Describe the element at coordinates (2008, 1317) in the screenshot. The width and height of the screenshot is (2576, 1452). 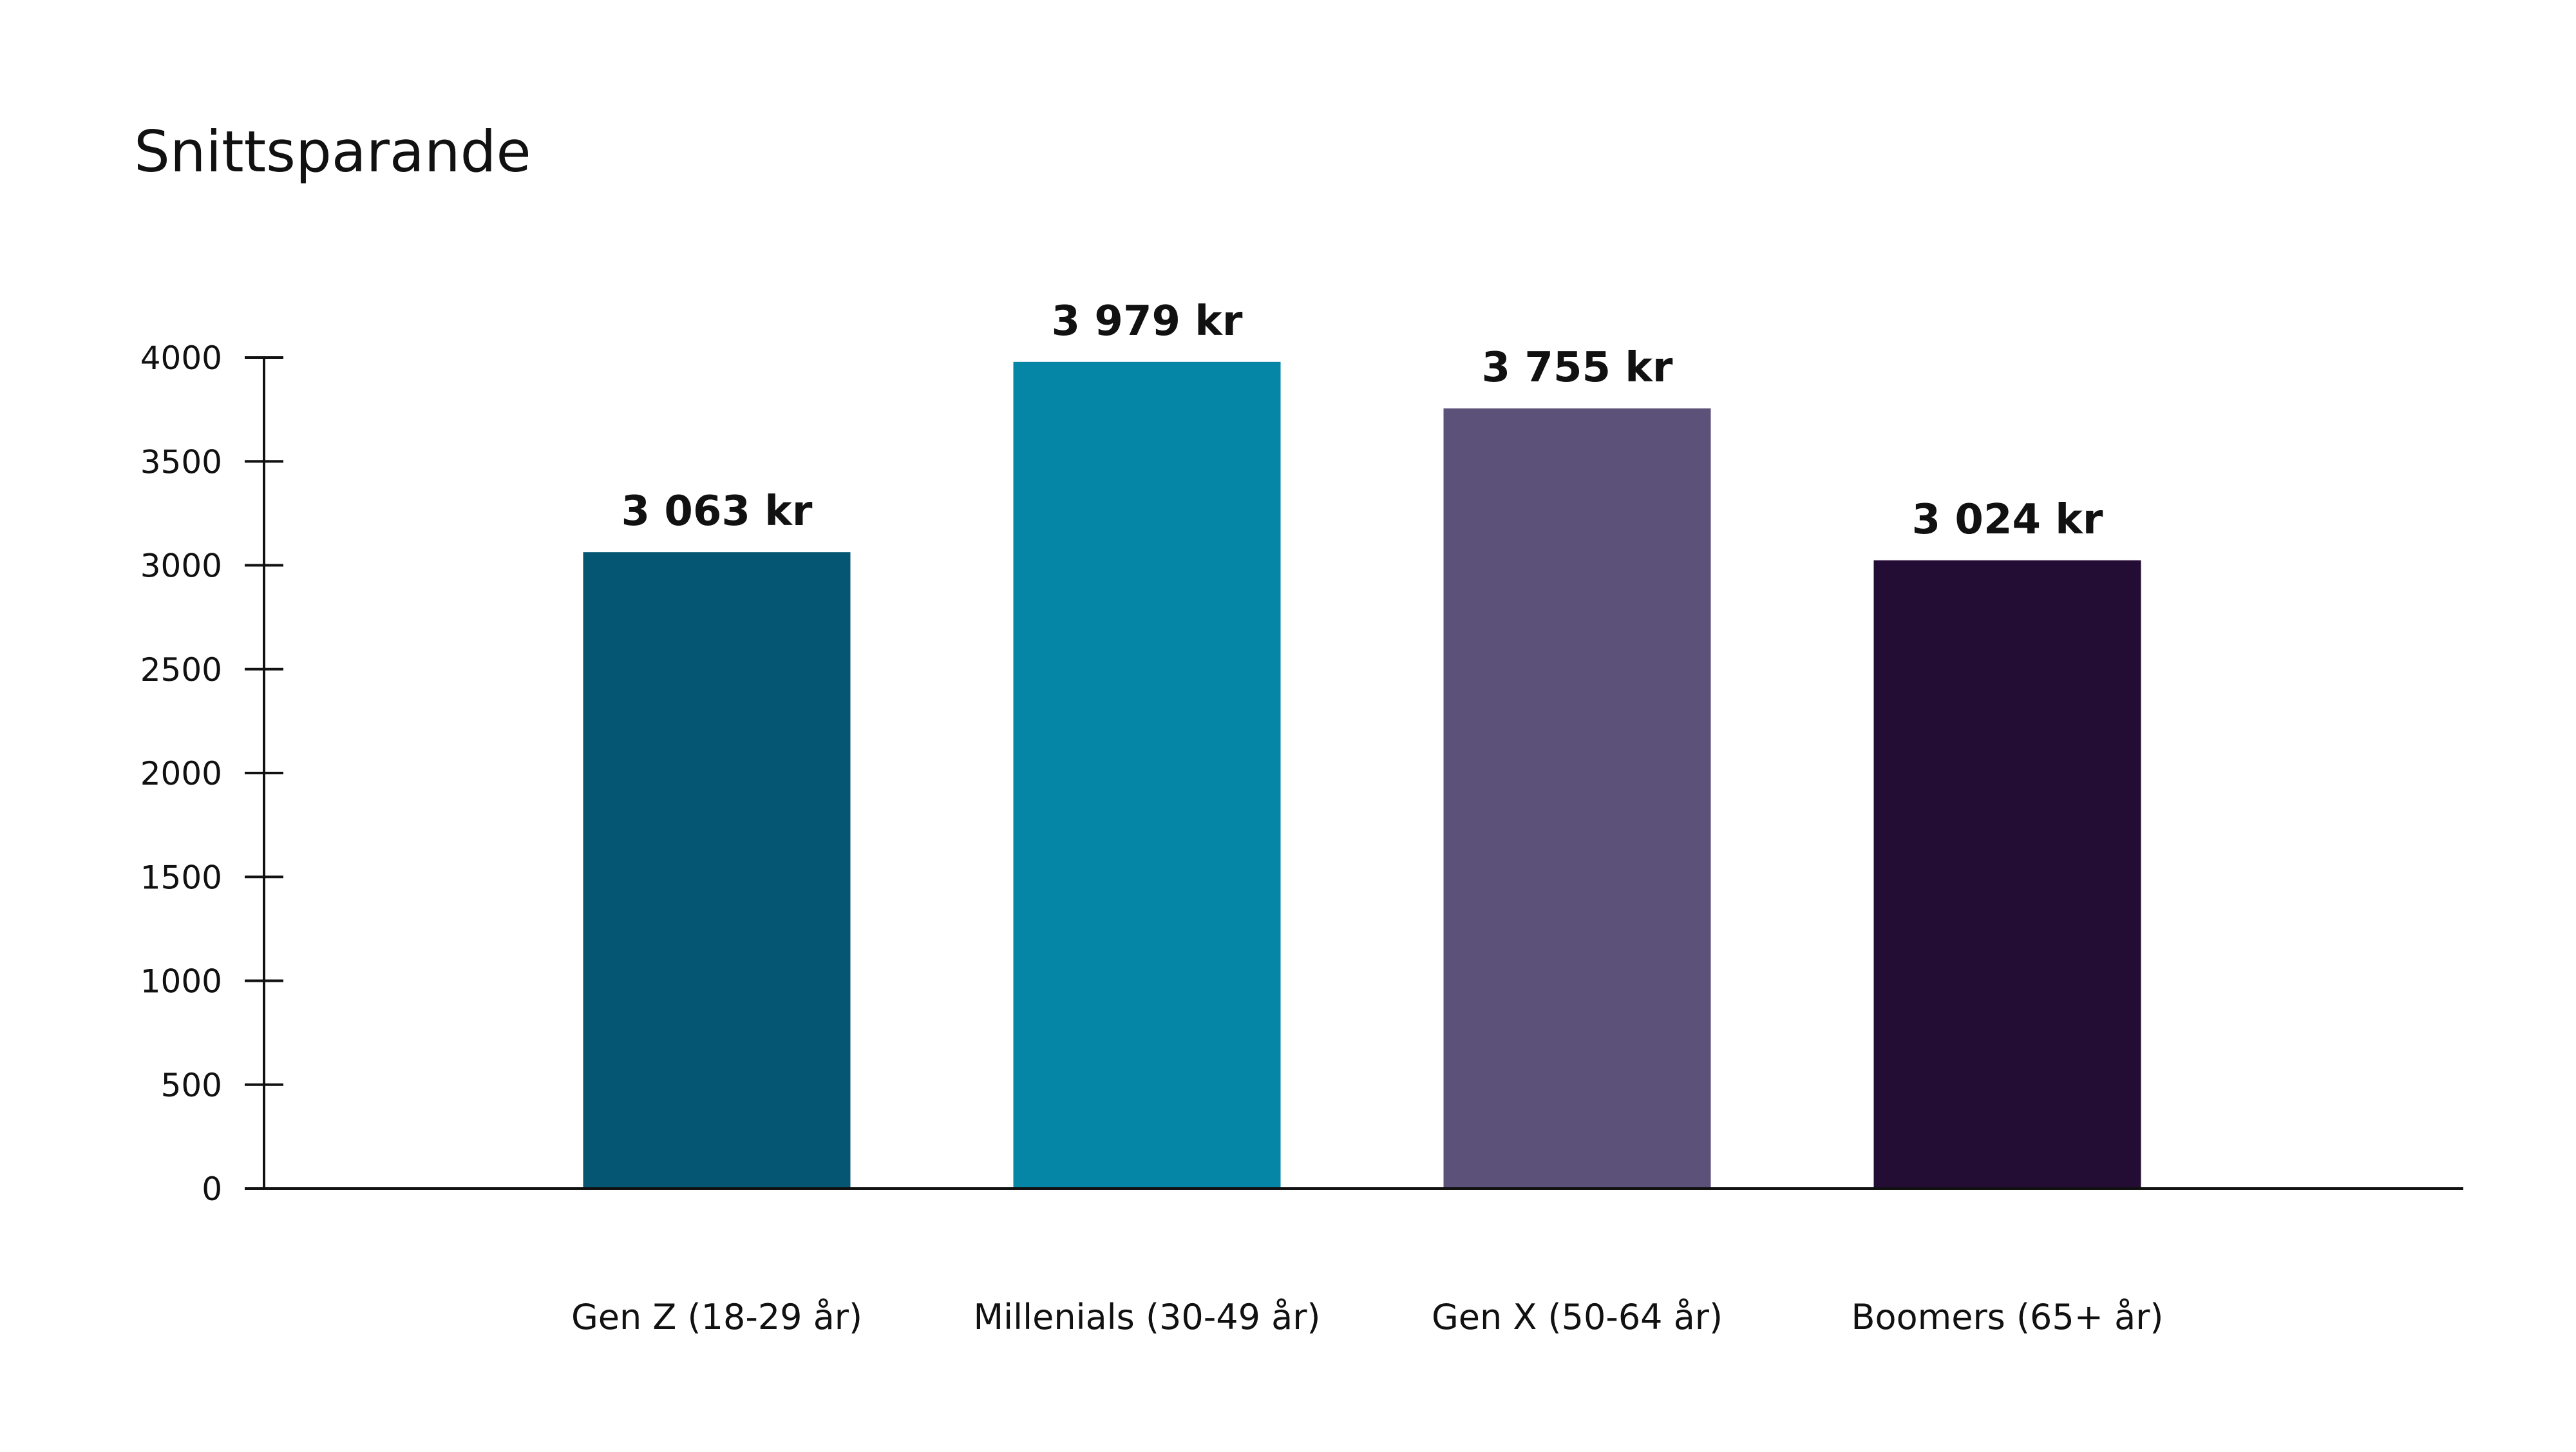
I see `x-category-label: Boomers (65+ år)` at that location.